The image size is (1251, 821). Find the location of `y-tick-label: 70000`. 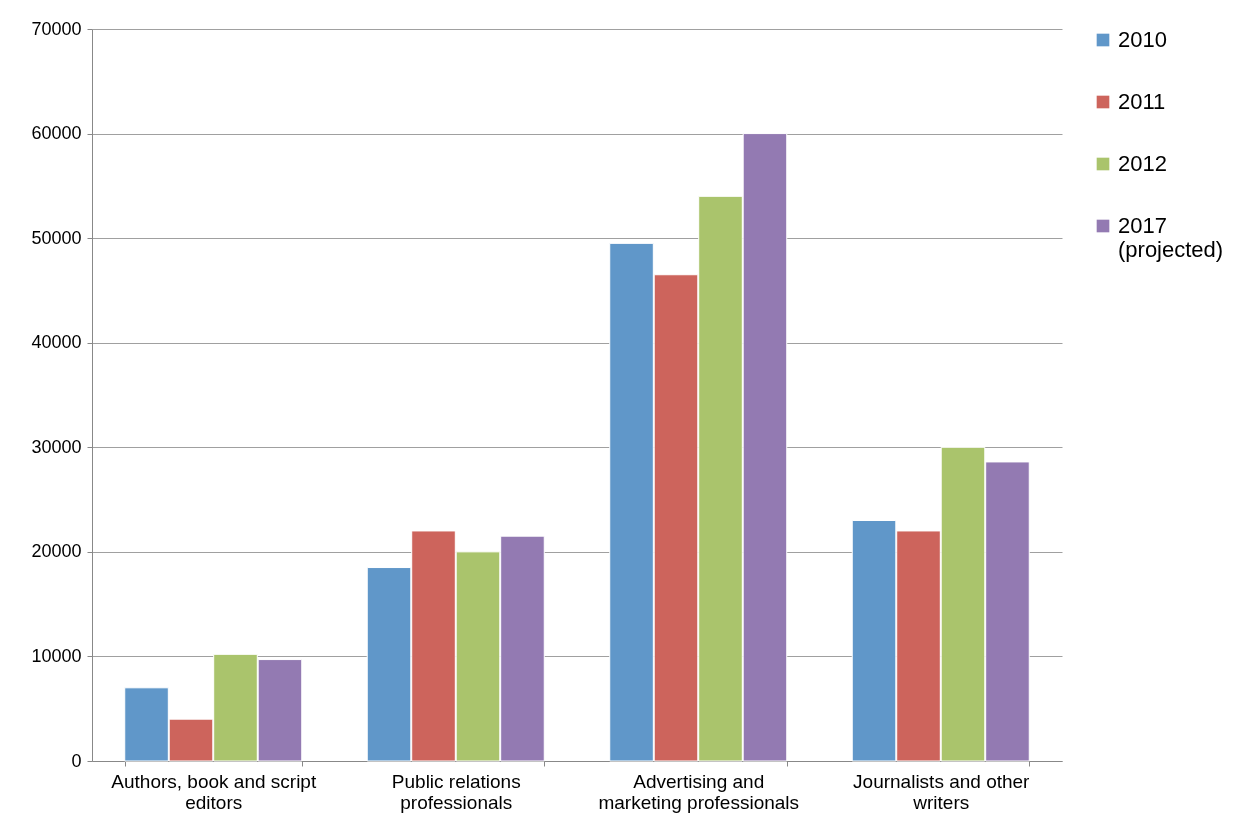

y-tick-label: 70000 is located at coordinates (56, 28).